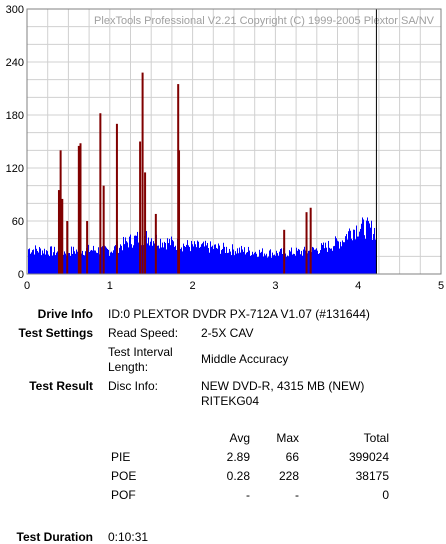 Image resolution: width=446 pixels, height=544 pixels. What do you see at coordinates (21, 275) in the screenshot?
I see `y-tick-label: 0` at bounding box center [21, 275].